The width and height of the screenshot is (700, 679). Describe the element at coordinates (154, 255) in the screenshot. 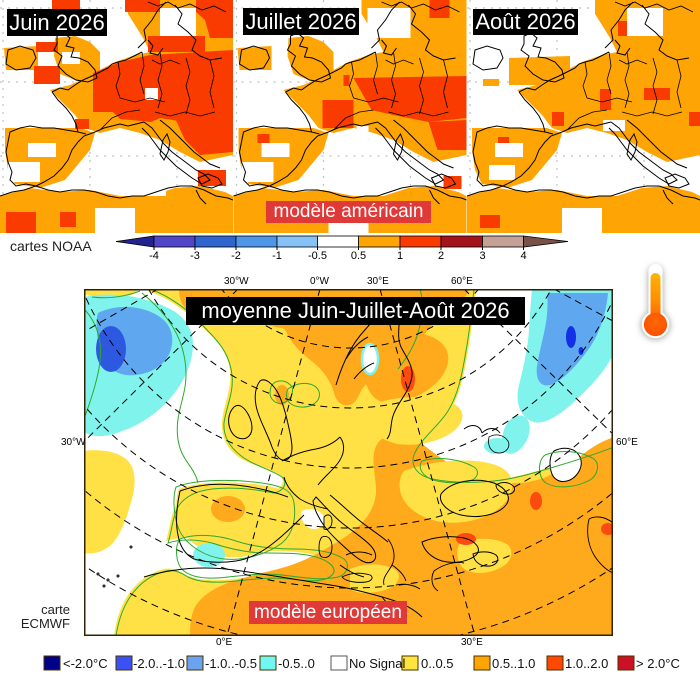

I see `svg-text: -4` at that location.